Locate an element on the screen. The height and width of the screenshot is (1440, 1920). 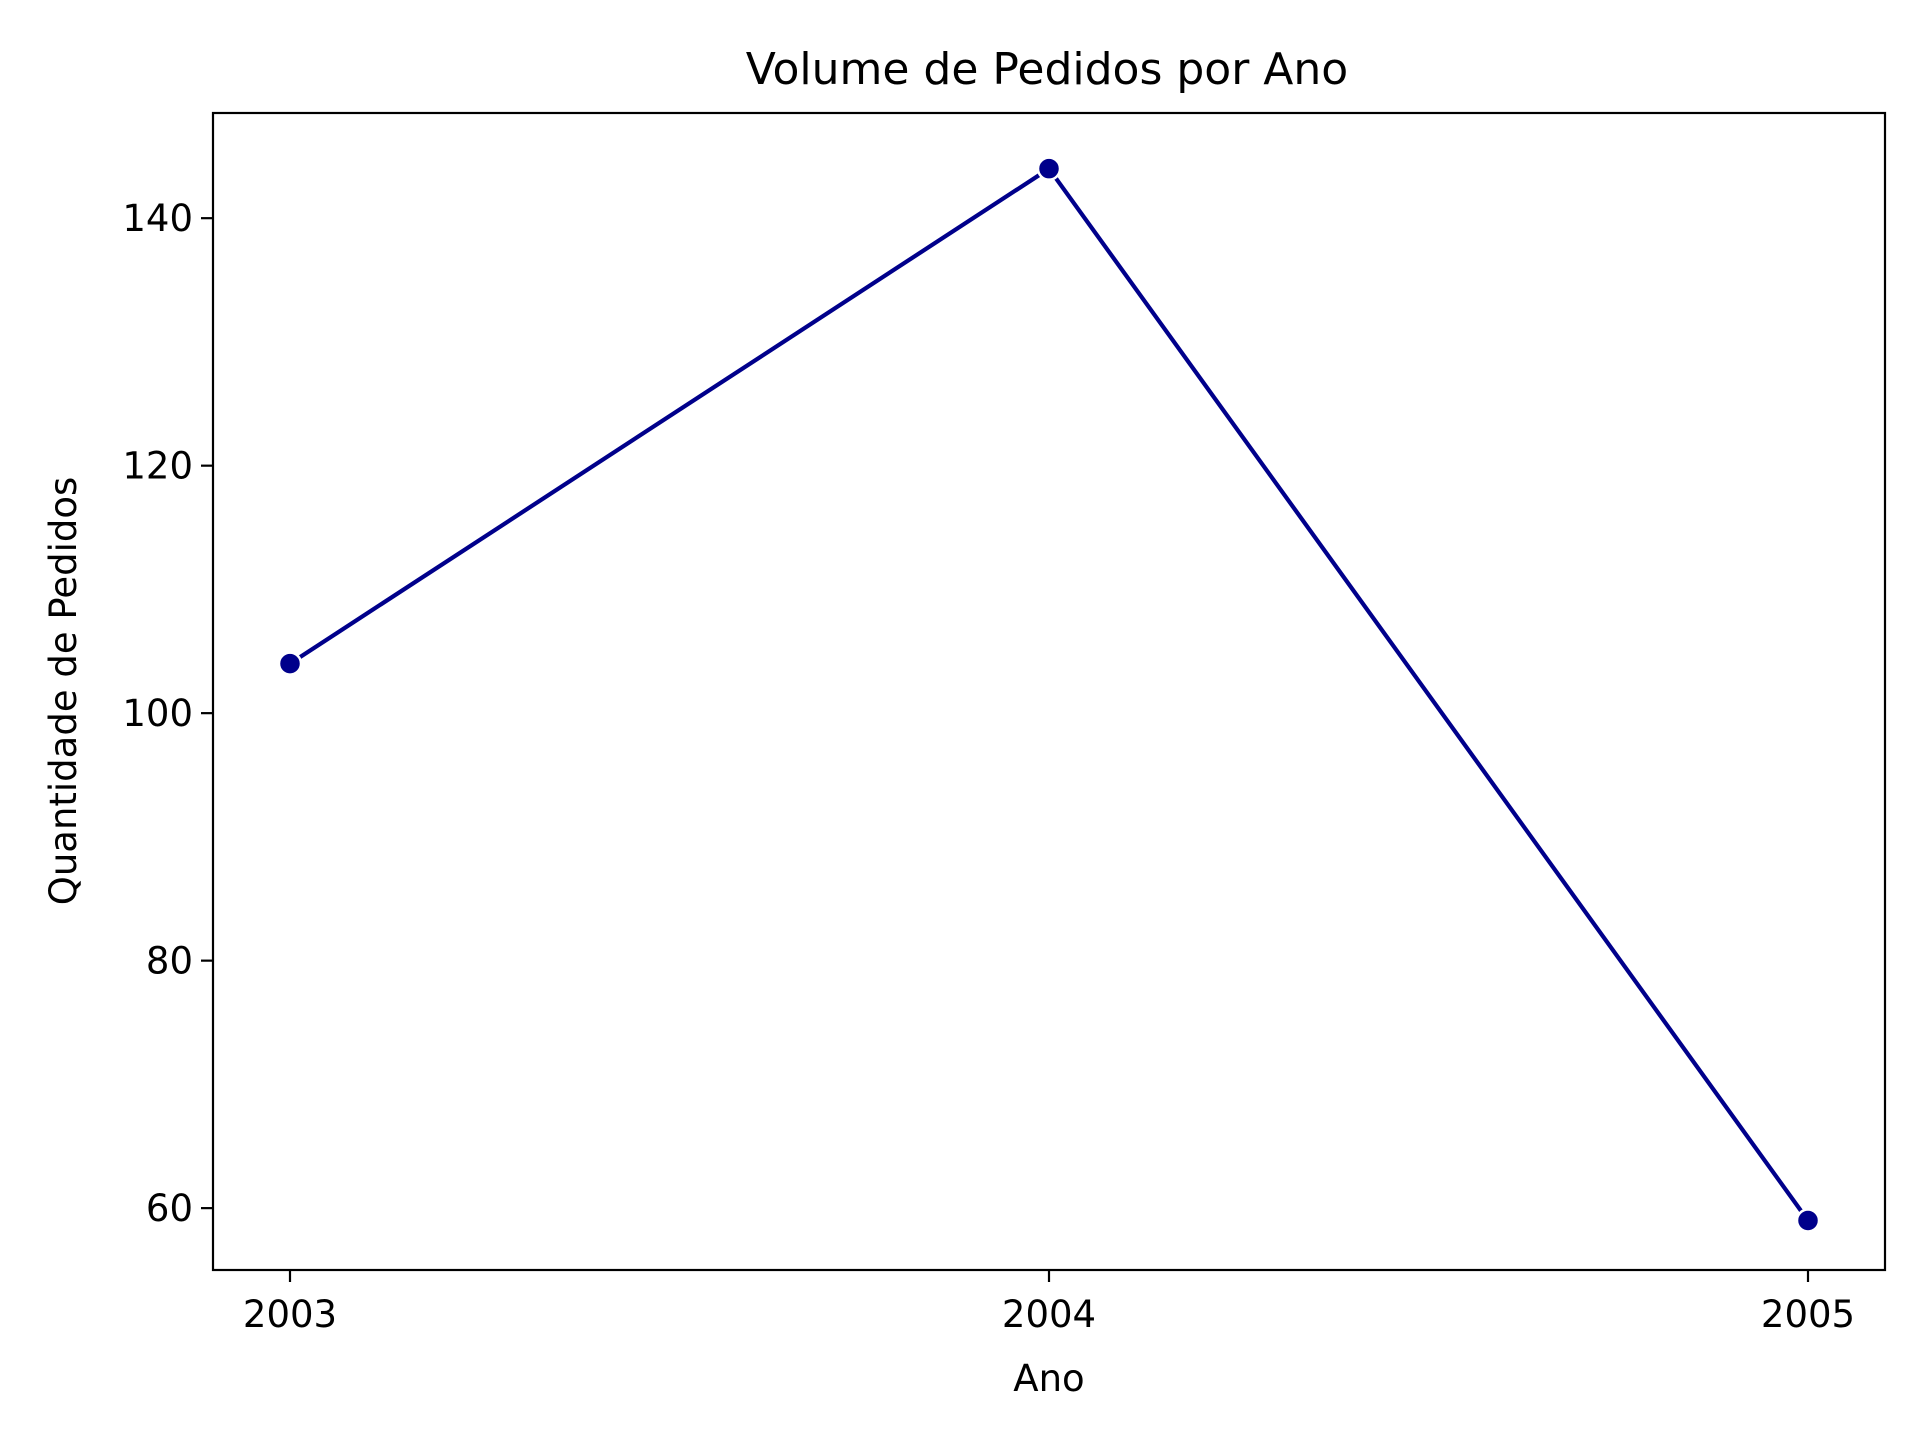
y-tick-label: 60 is located at coordinates (169, 1208).